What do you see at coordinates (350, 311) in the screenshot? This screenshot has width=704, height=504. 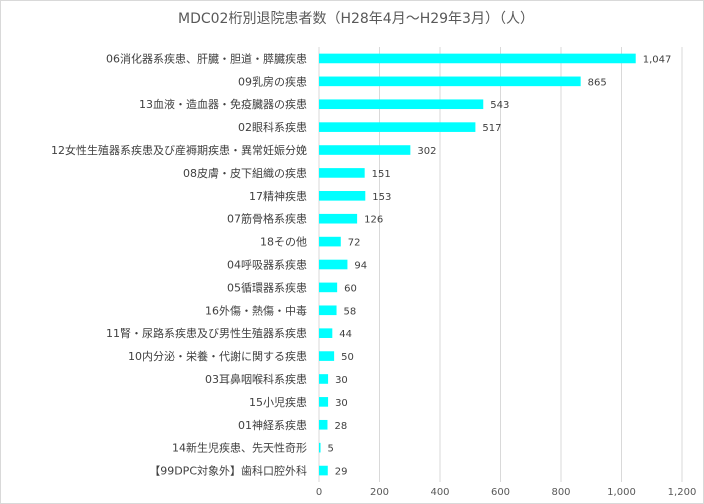 I see `data-label: 58` at bounding box center [350, 311].